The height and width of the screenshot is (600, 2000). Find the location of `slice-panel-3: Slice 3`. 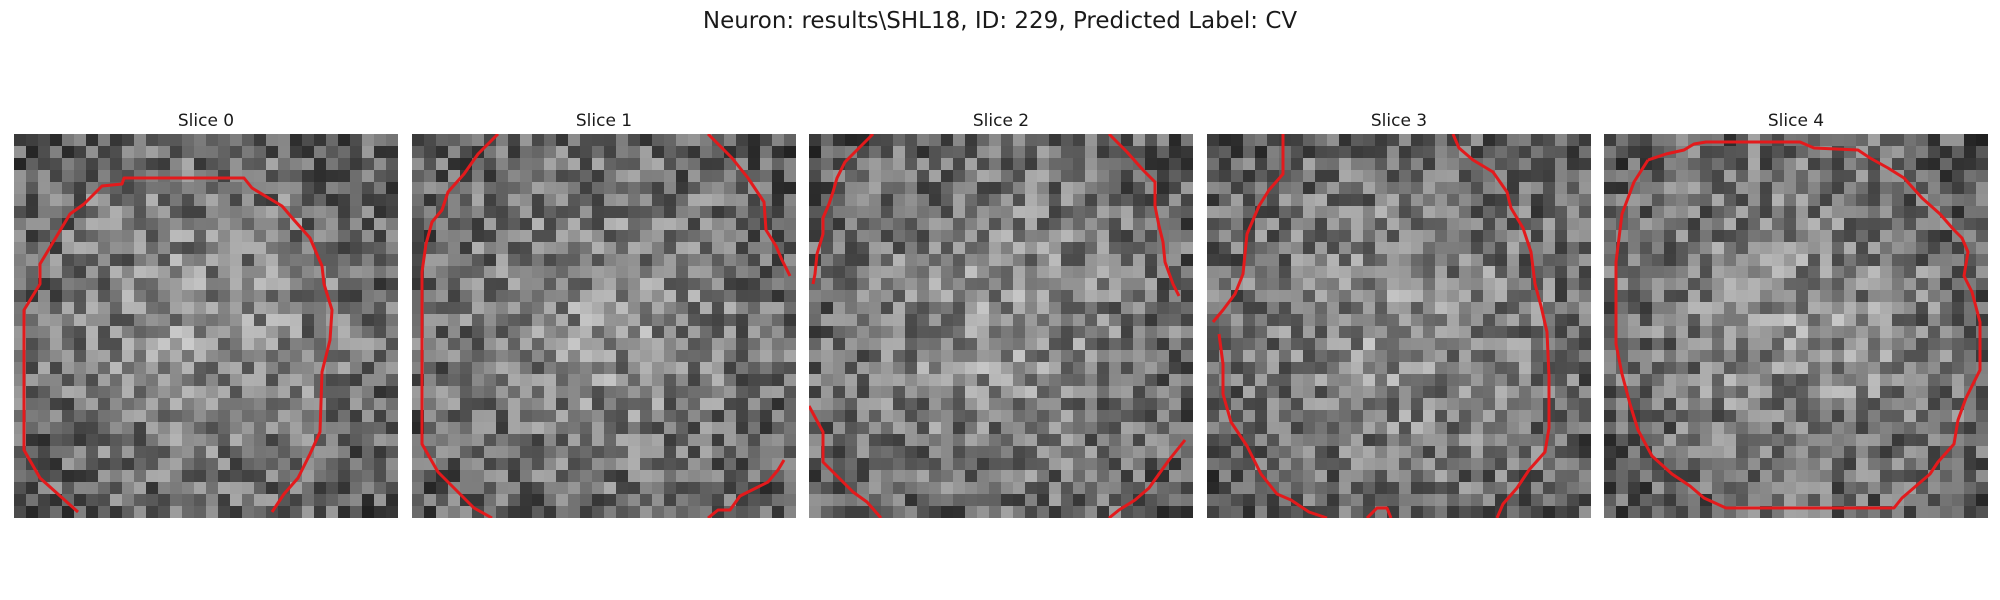

slice-panel-3: Slice 3 is located at coordinates (1399, 313).